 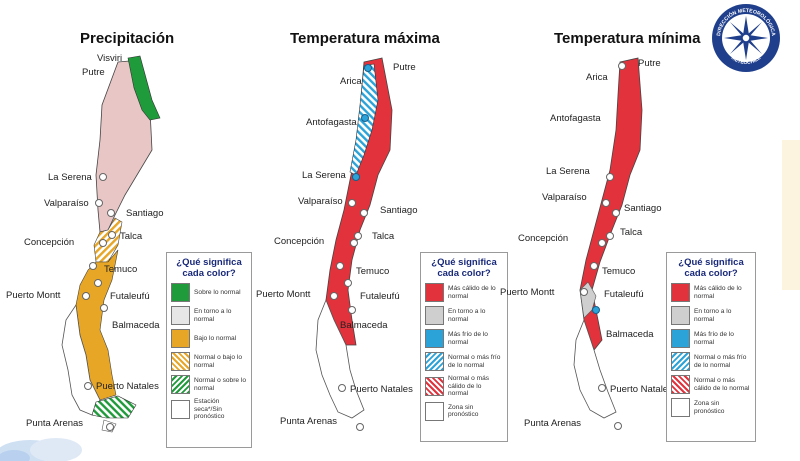 I want to click on region-normal-or-above, so click(x=114, y=407).